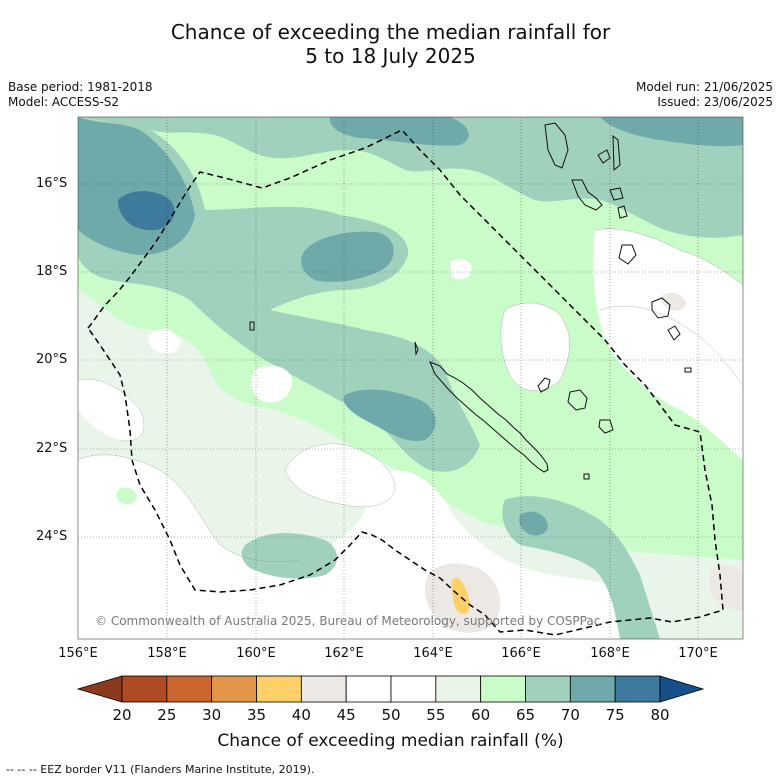  I want to click on espiritu-santo-outline, so click(556, 145).